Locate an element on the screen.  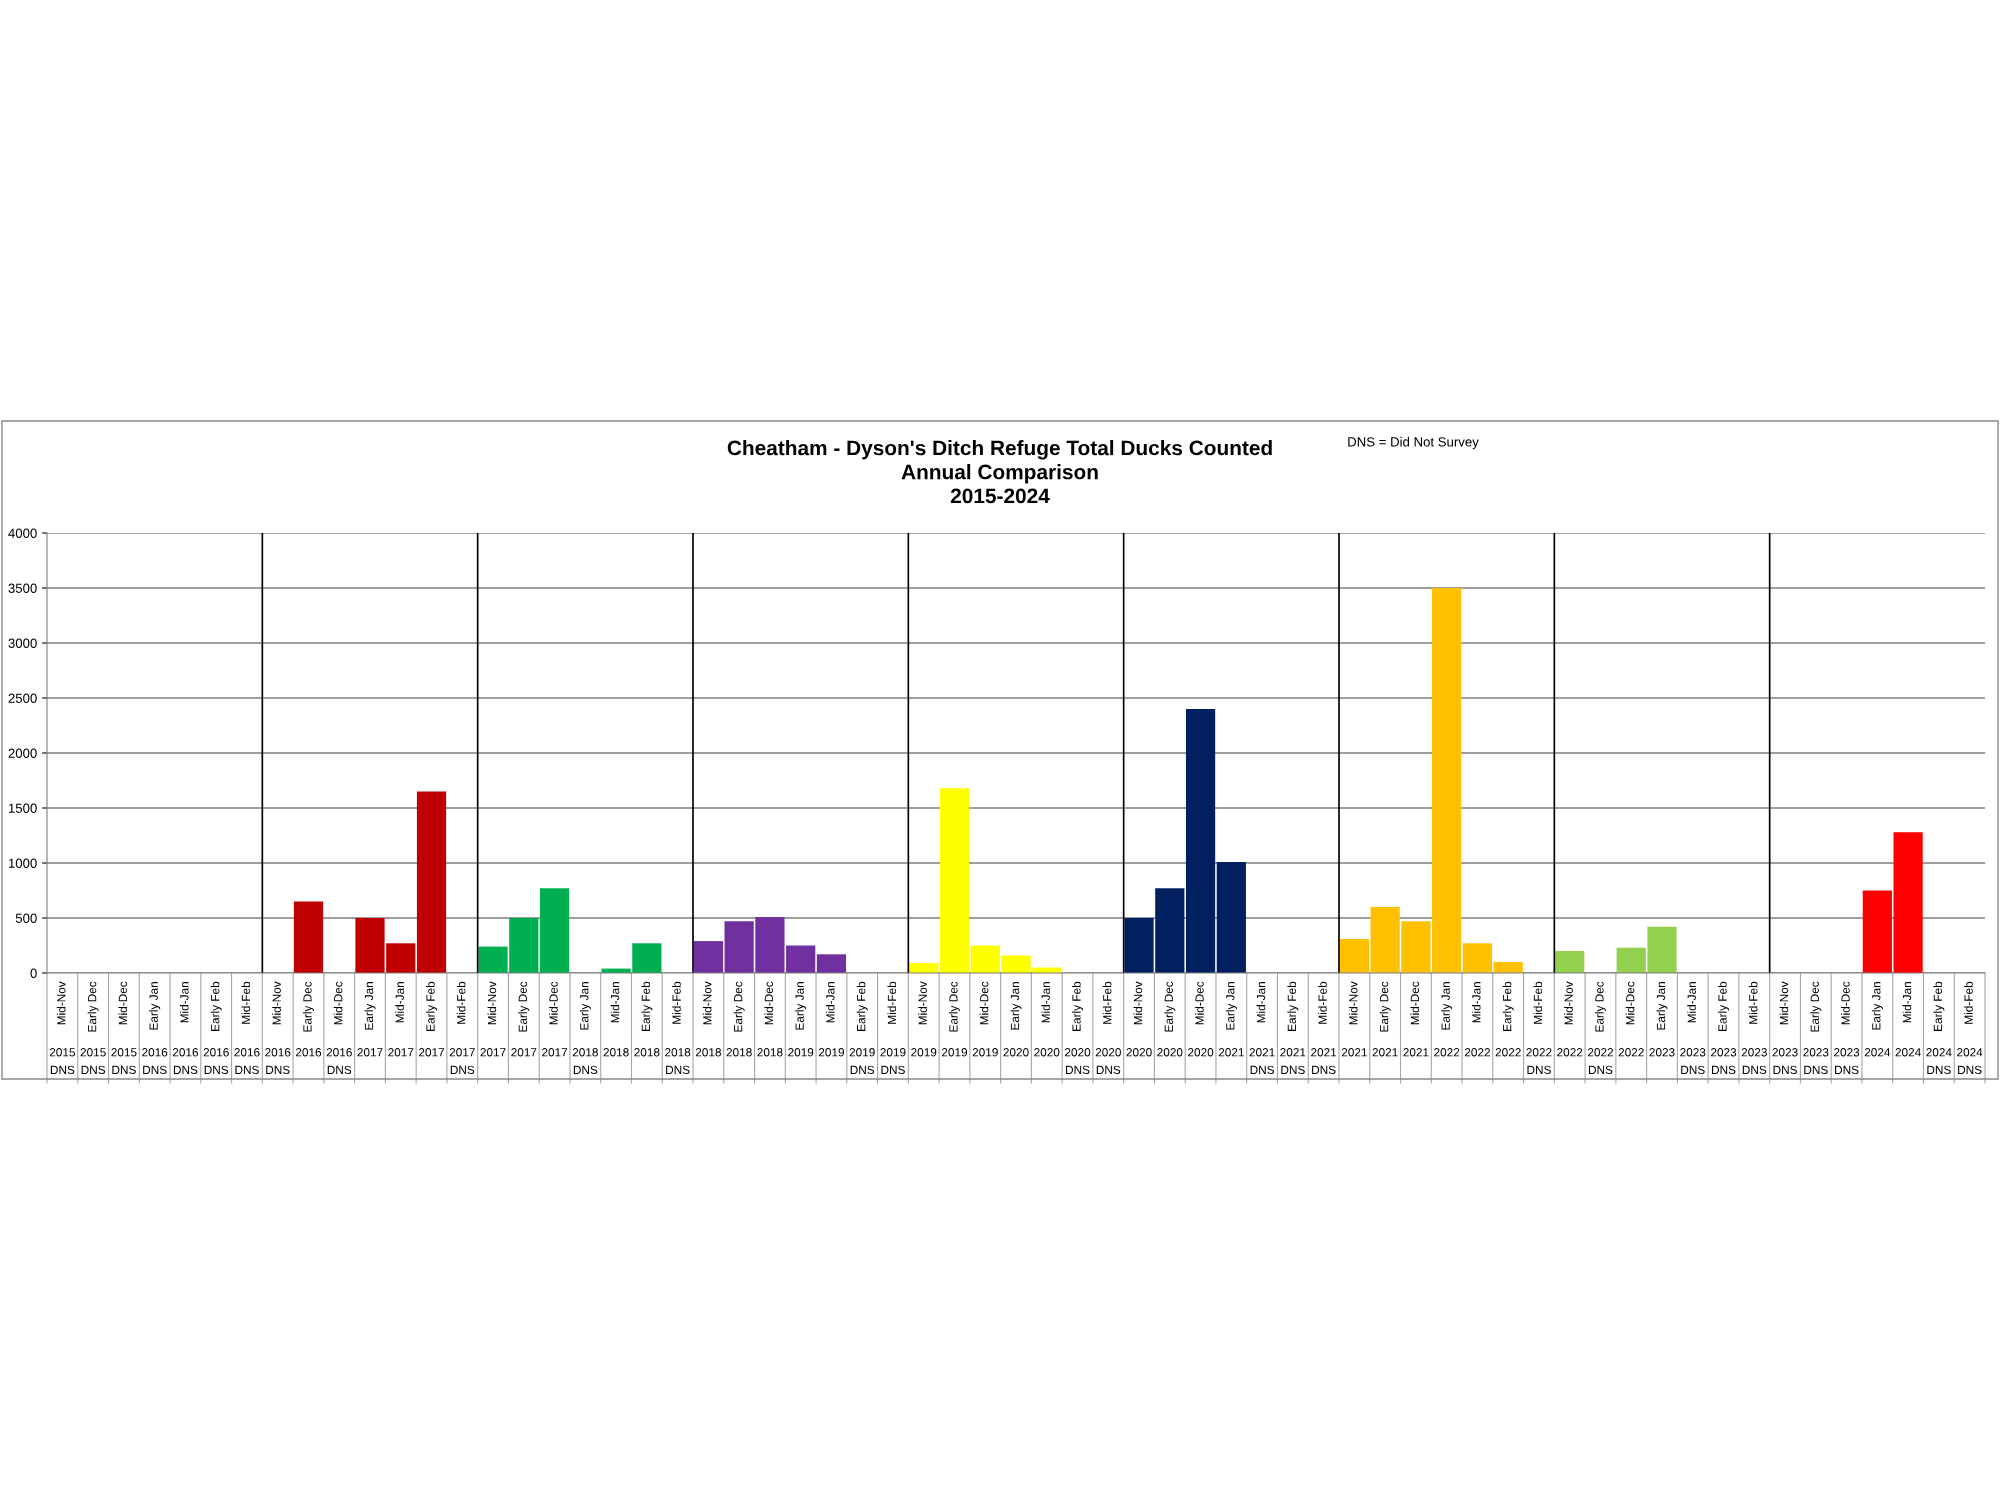
y-tick-label: 1000 is located at coordinates (22, 863).